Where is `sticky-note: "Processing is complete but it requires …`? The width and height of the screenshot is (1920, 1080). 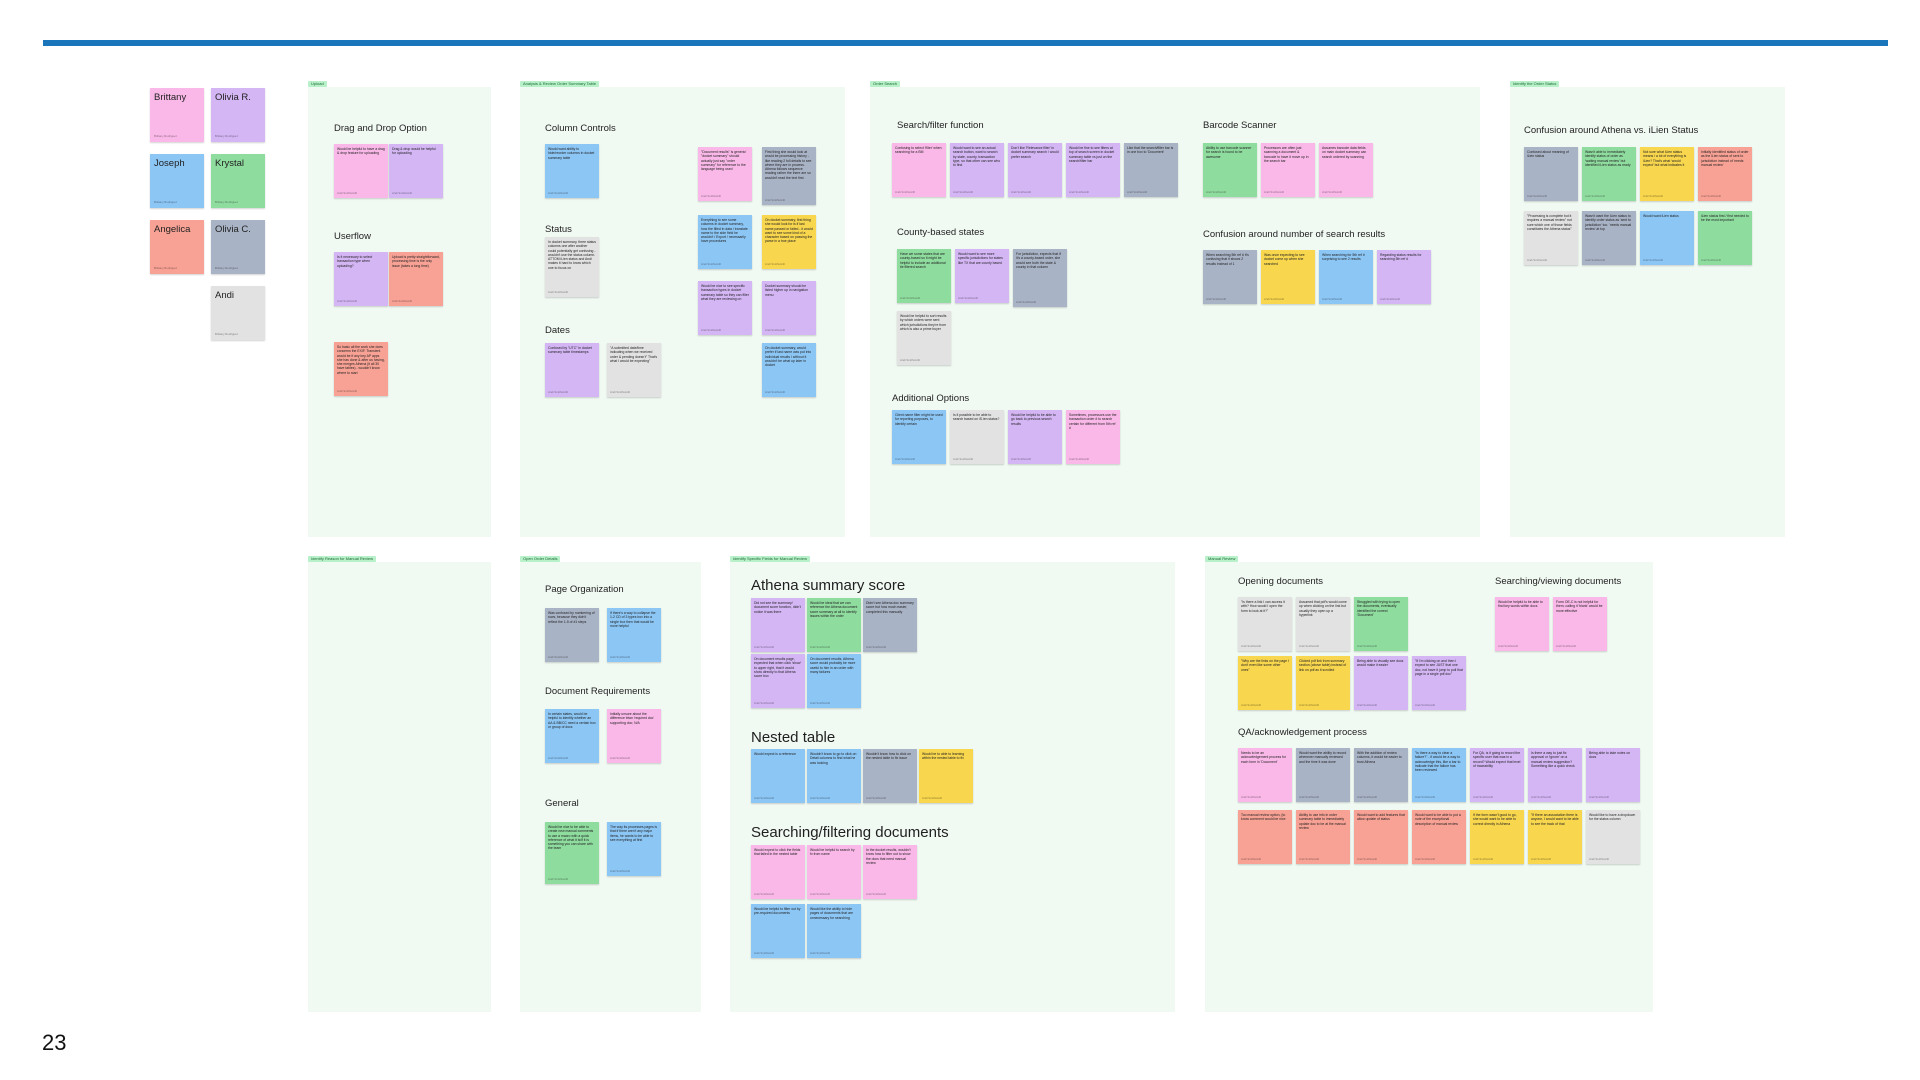 sticky-note: "Processing is complete but it requires … is located at coordinates (1551, 238).